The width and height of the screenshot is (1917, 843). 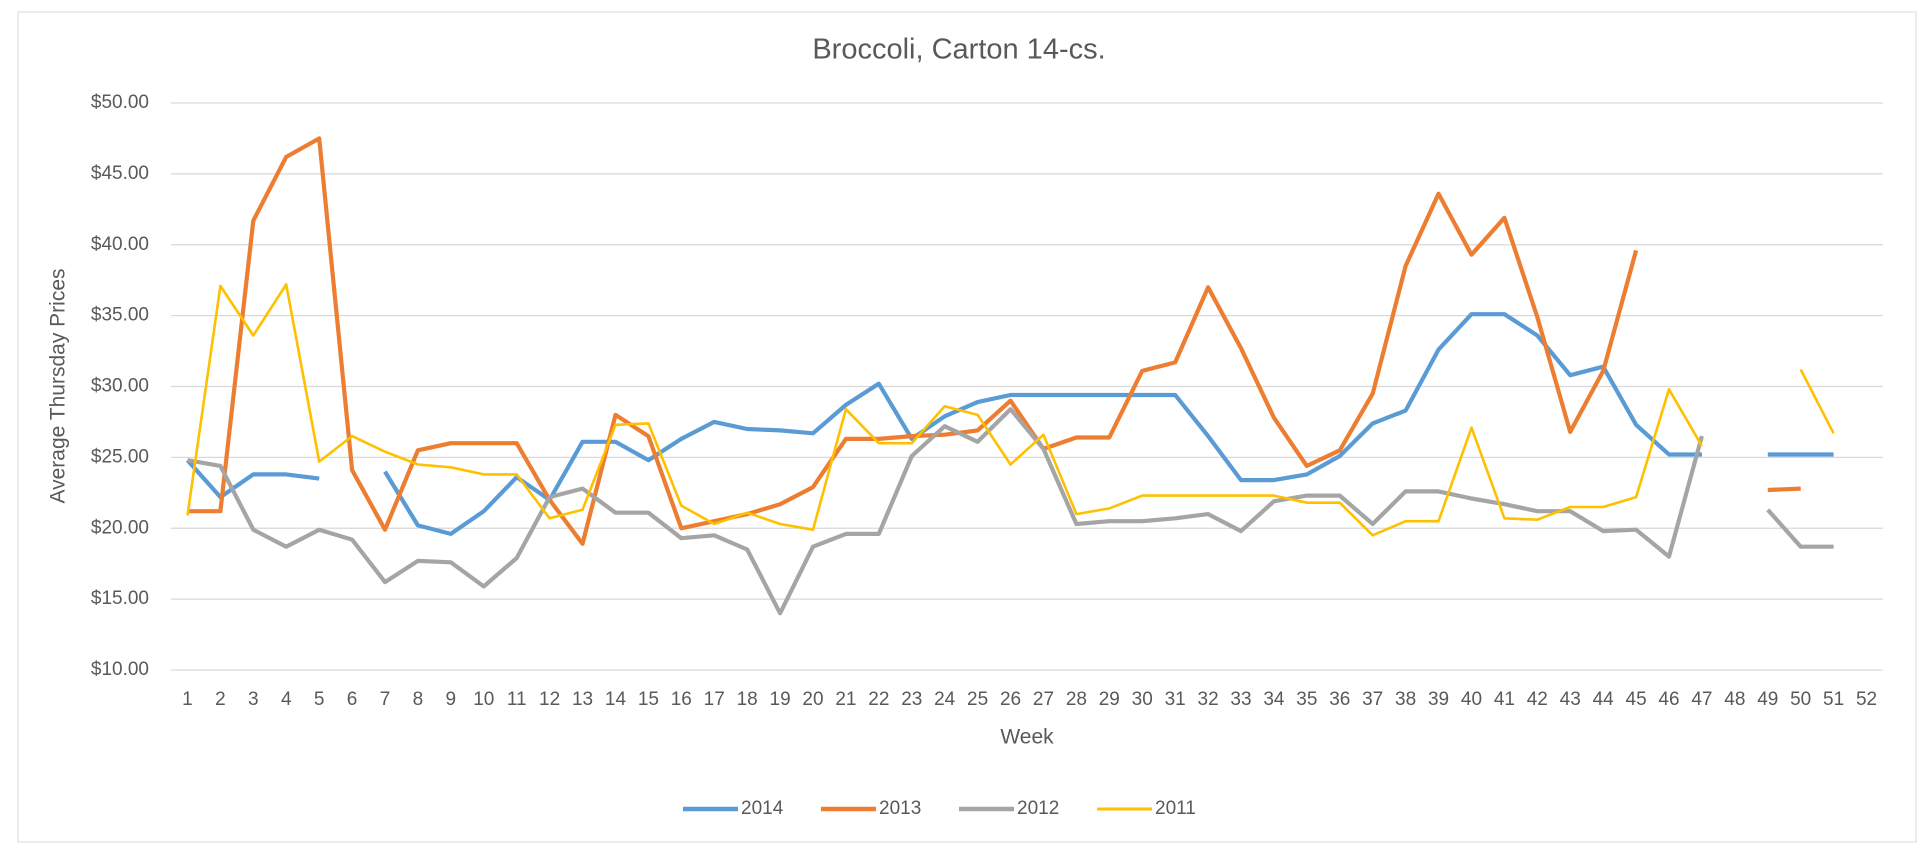 I want to click on legend-label: 2012, so click(x=1038, y=808).